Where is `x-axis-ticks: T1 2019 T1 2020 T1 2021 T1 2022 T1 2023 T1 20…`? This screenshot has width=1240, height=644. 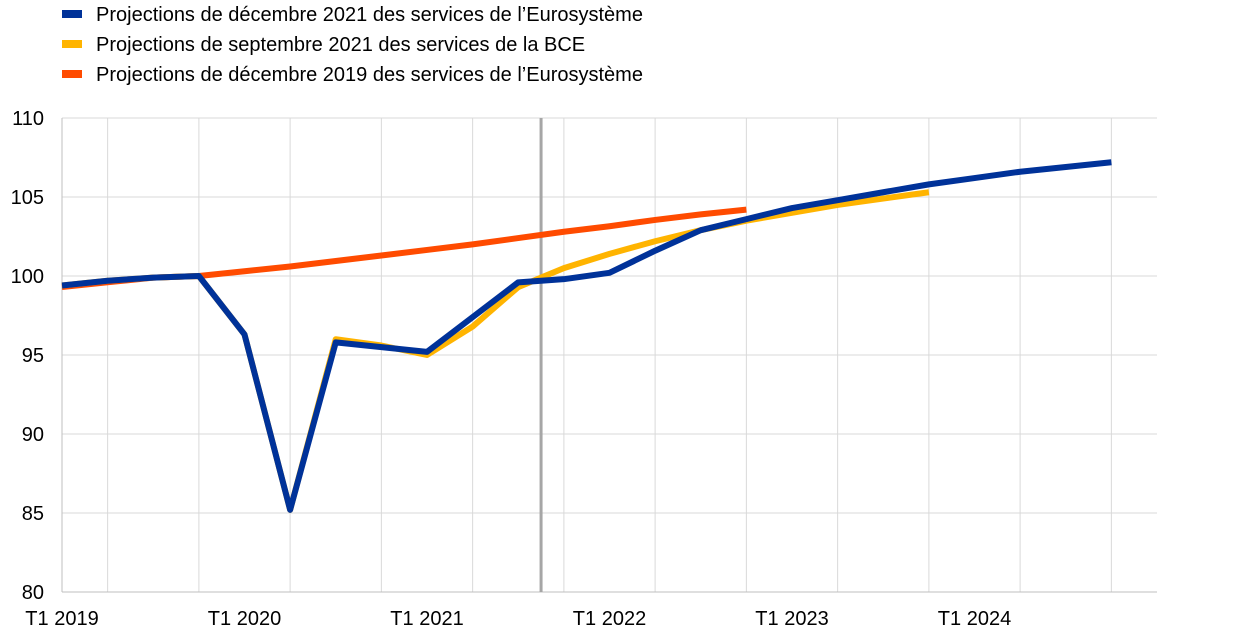 x-axis-ticks: T1 2019 T1 2020 T1 2021 T1 2022 T1 2023 T1 20… is located at coordinates (518, 619).